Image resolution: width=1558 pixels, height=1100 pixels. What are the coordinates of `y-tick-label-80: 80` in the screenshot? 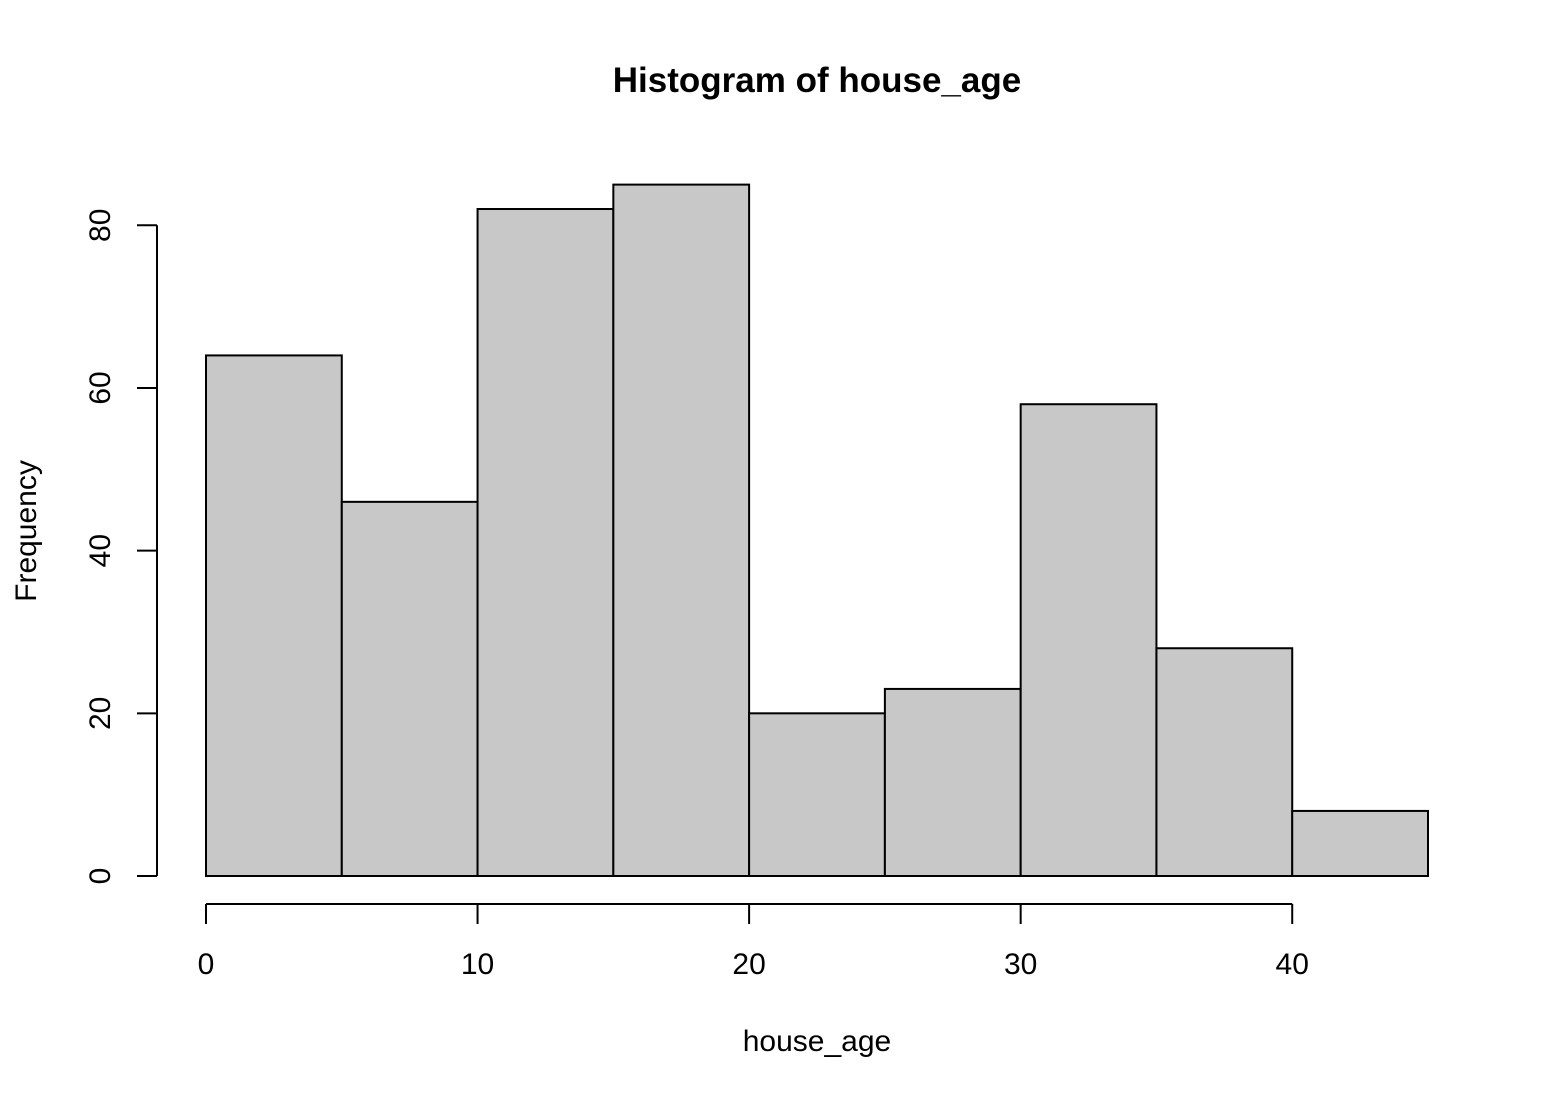 It's located at (100, 225).